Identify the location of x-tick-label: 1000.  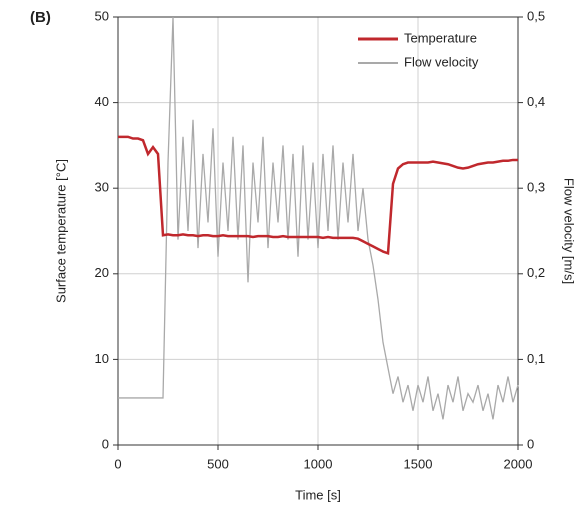
(318, 463).